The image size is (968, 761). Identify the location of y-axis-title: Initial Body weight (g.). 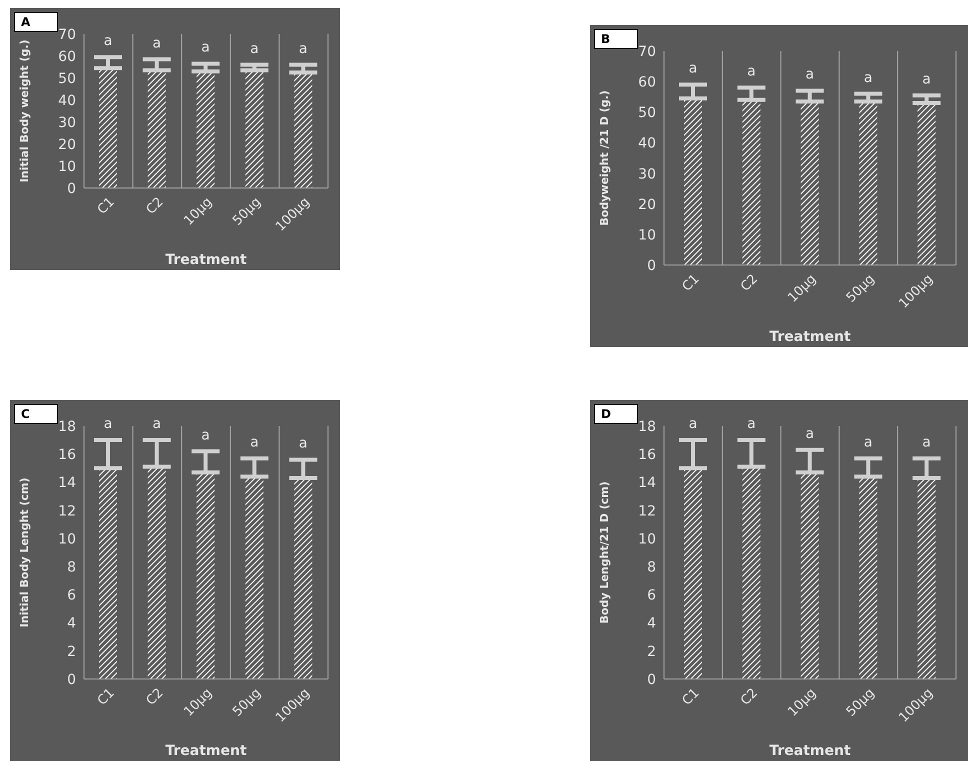
(24, 111).